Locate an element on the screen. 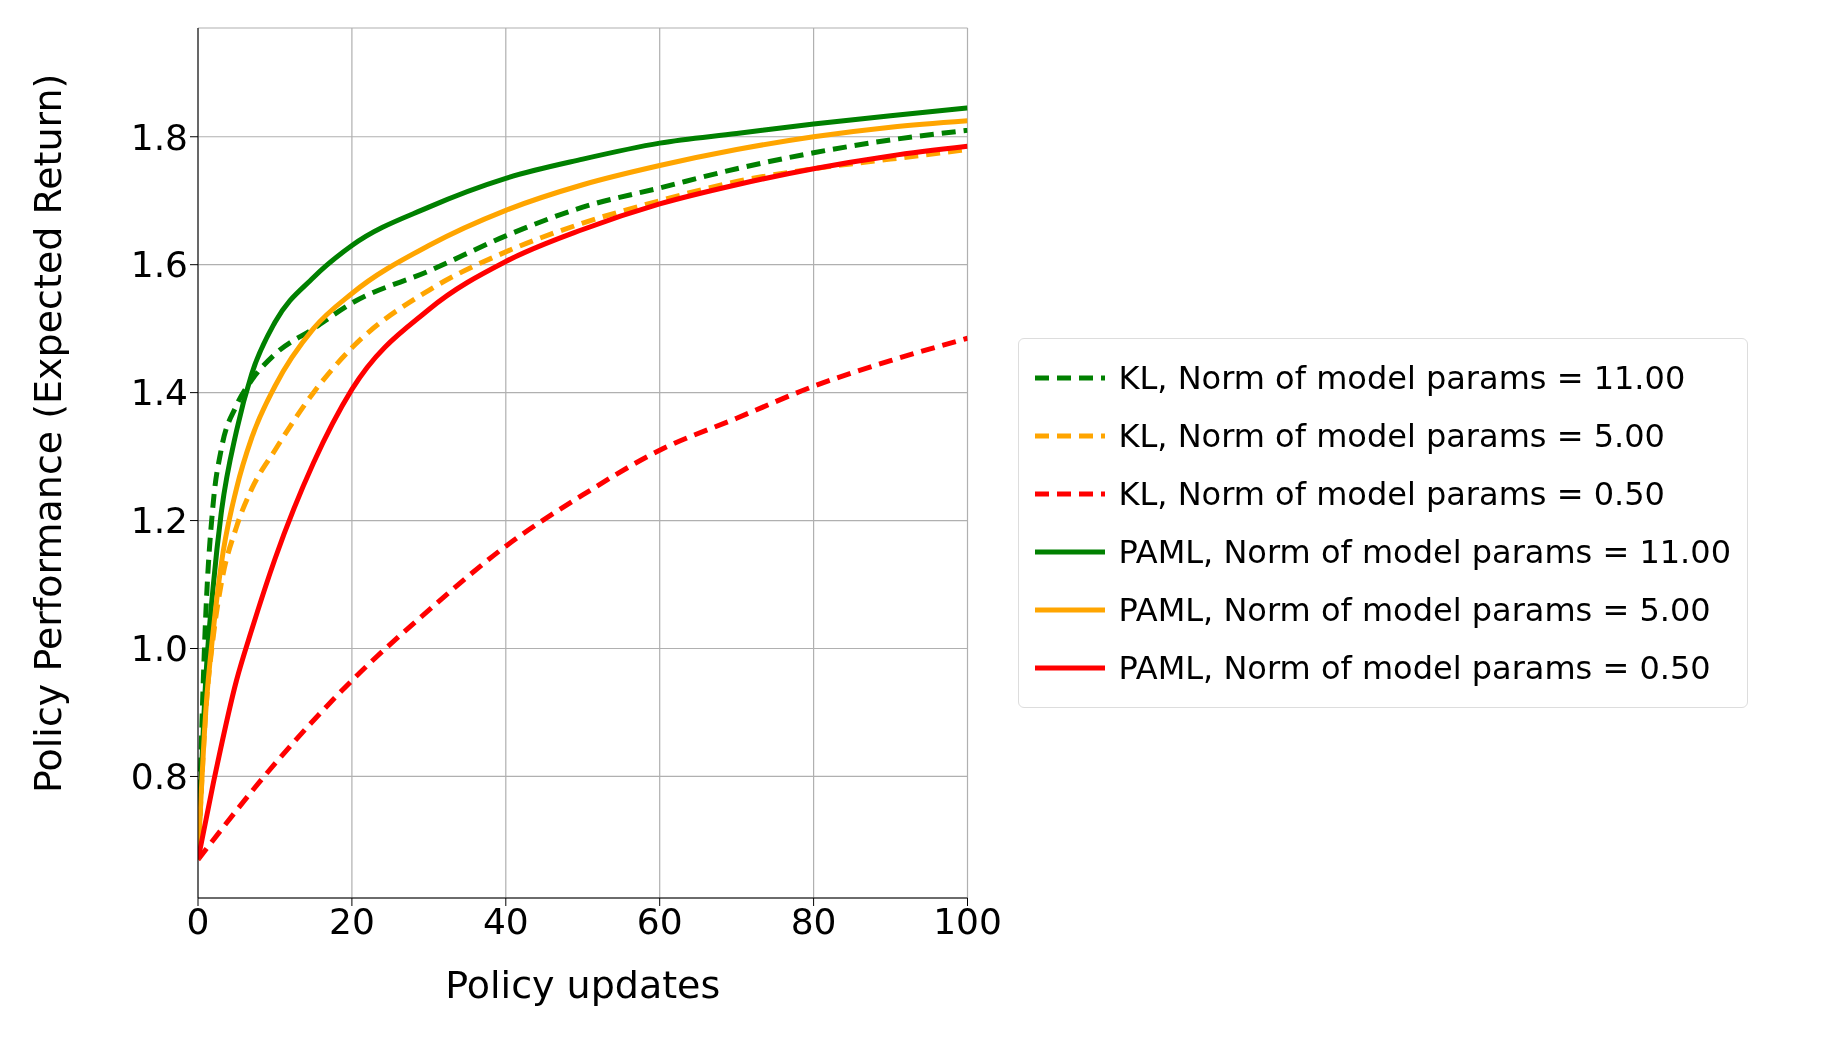 Image resolution: width=1828 pixels, height=1055 pixels. y-tick-label: 0.8 is located at coordinates (159, 777).